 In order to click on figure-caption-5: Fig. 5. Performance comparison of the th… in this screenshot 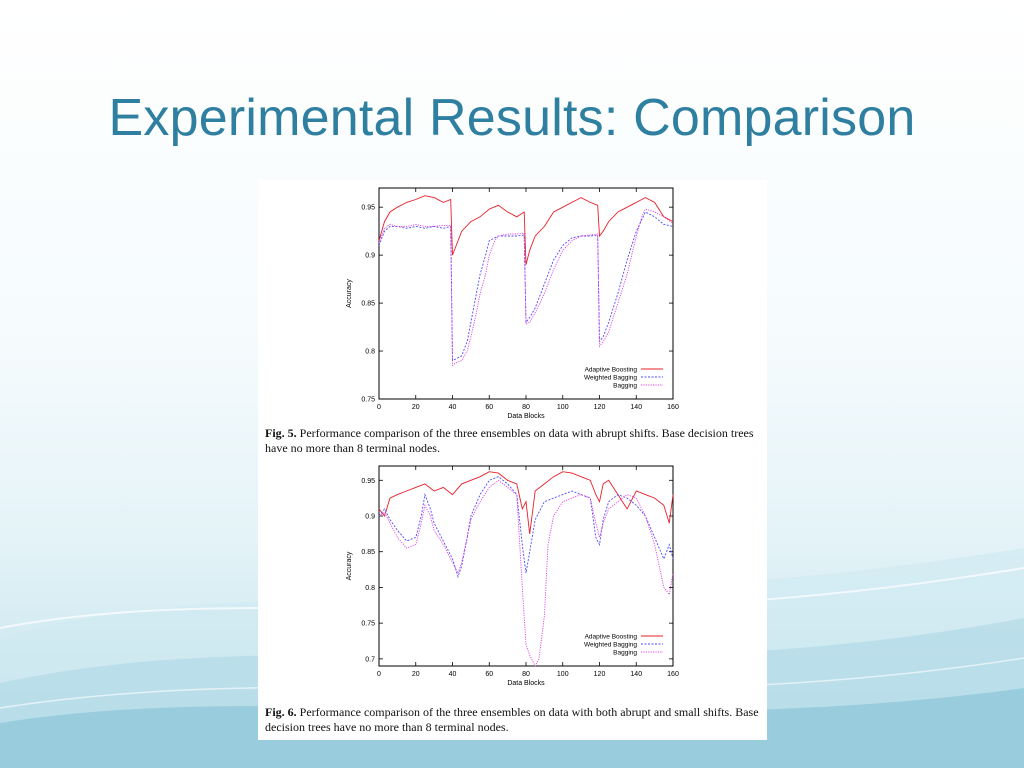, I will do `click(515, 441)`.